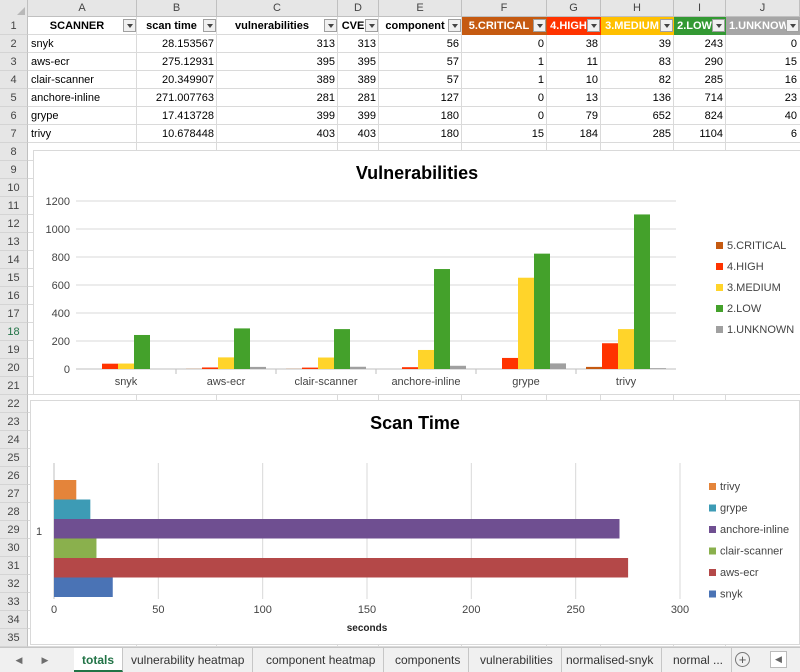 The height and width of the screenshot is (672, 800). I want to click on tab-vulnerability-heatmap: vulnerability heatmap, so click(188, 660).